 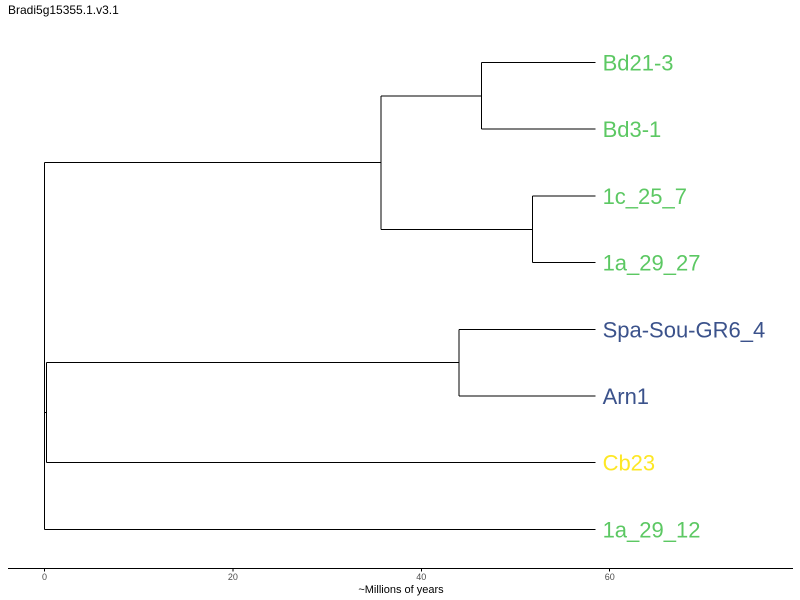 I want to click on time-axis: 0 20 40 60 ~Millions of years, so click(x=400, y=582).